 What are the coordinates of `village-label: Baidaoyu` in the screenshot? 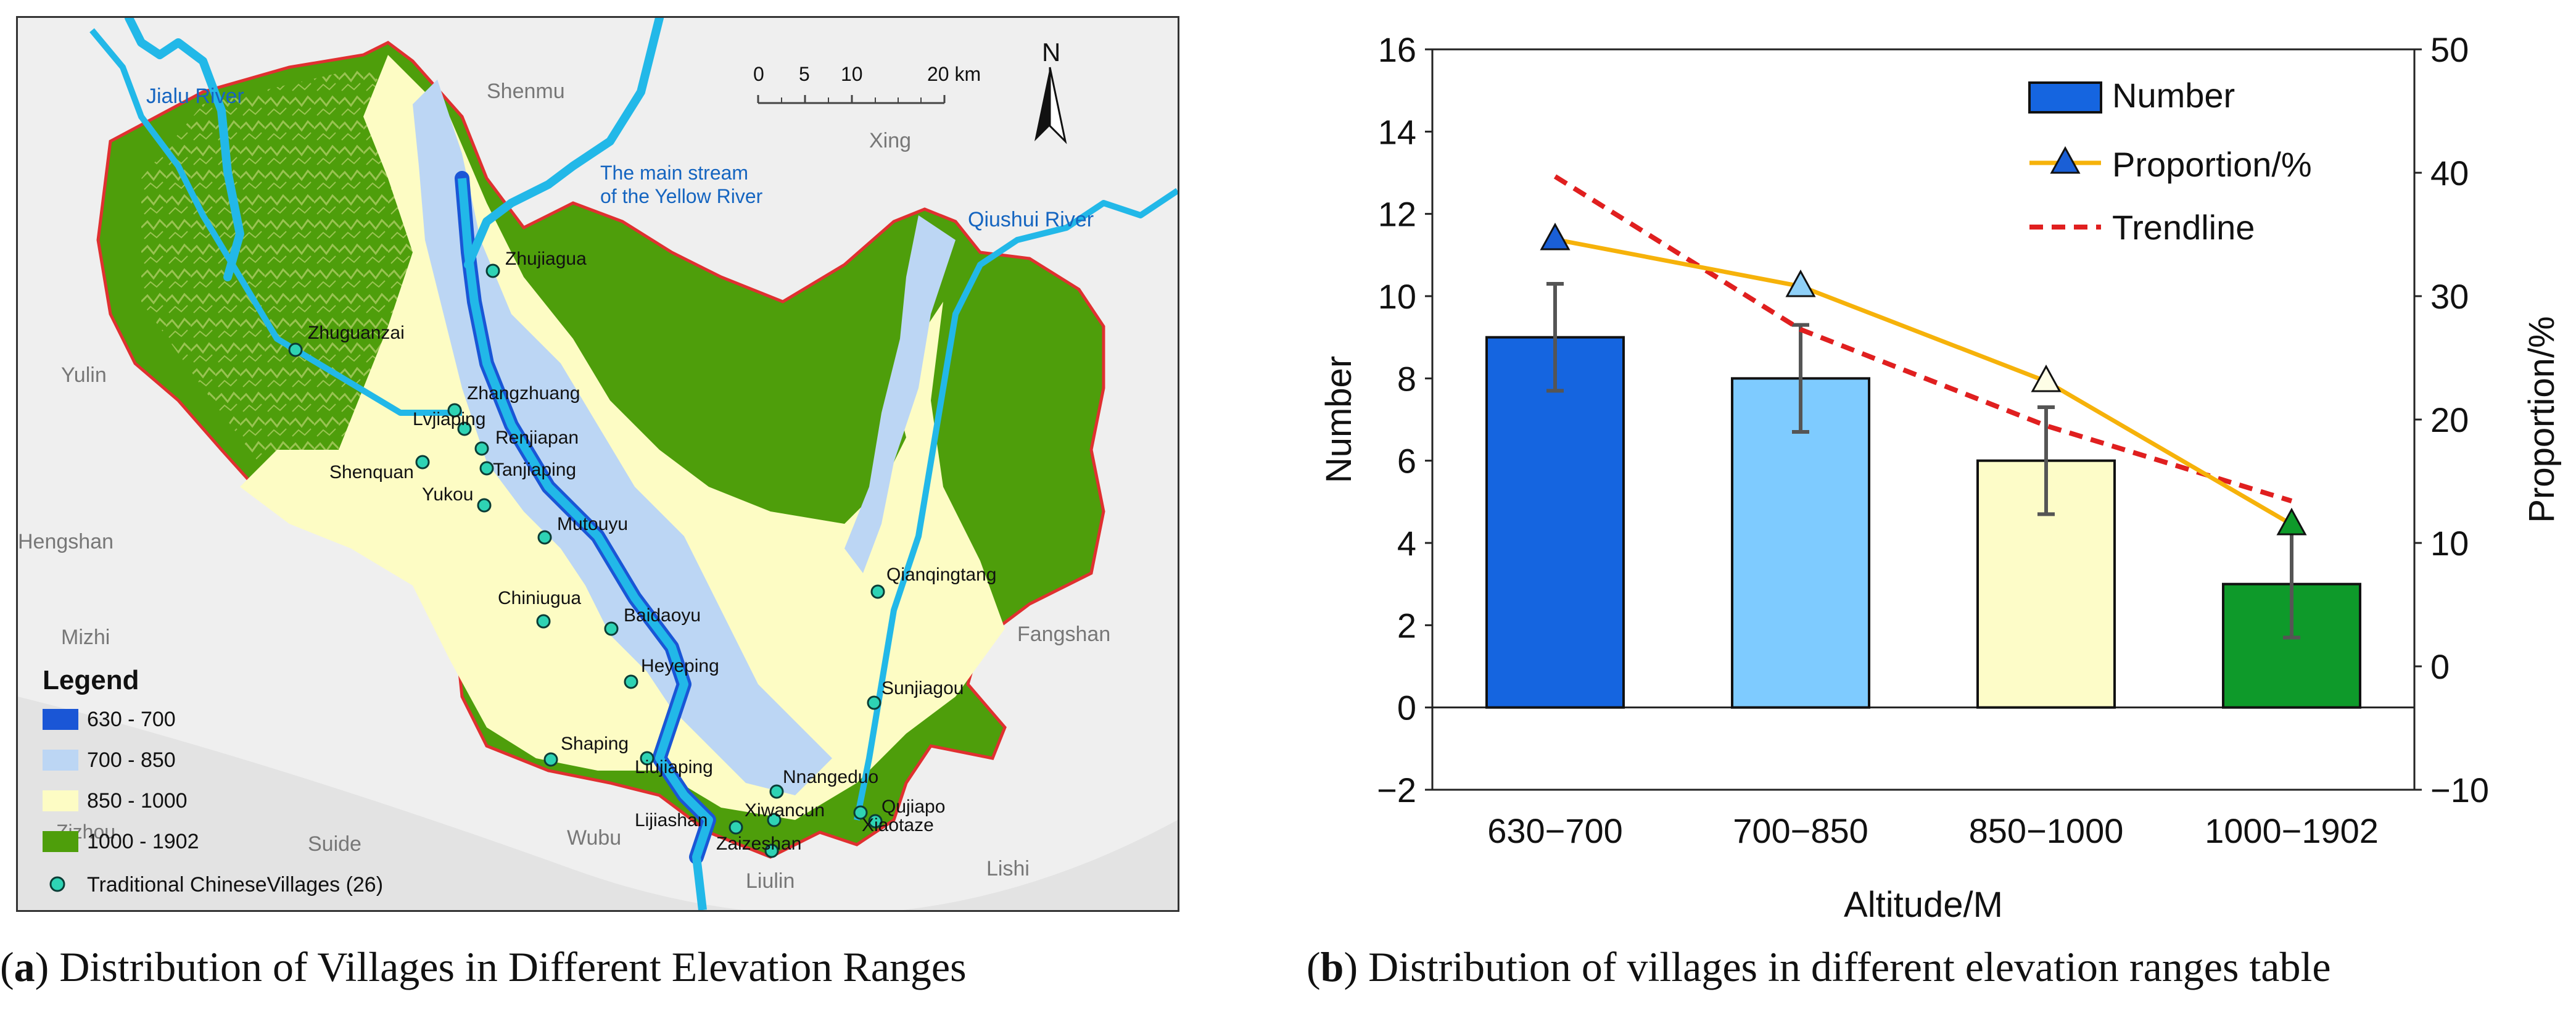 It's located at (662, 616).